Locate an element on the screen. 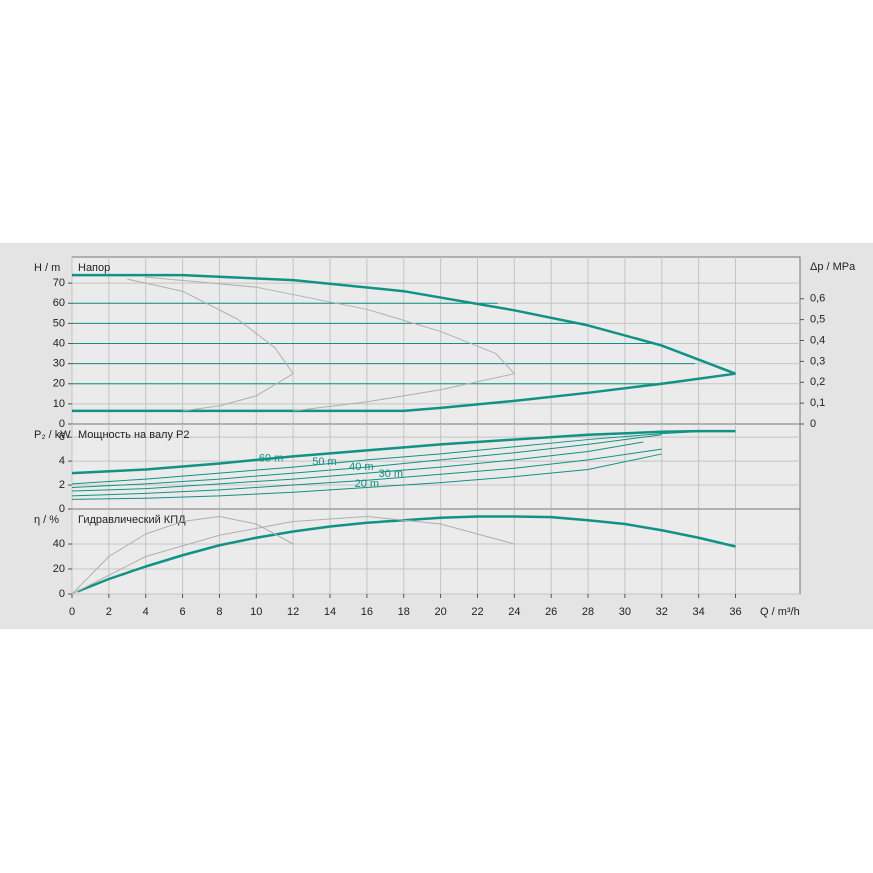 This screenshot has height=873, width=873. curve-label: 30 m is located at coordinates (391, 474).